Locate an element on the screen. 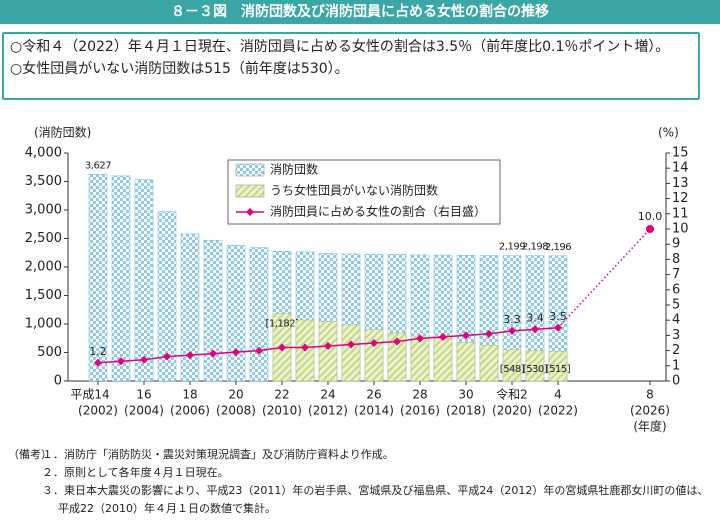 Image resolution: width=720 pixels, height=526 pixels. y2-tick-label: 12 is located at coordinates (680, 198).